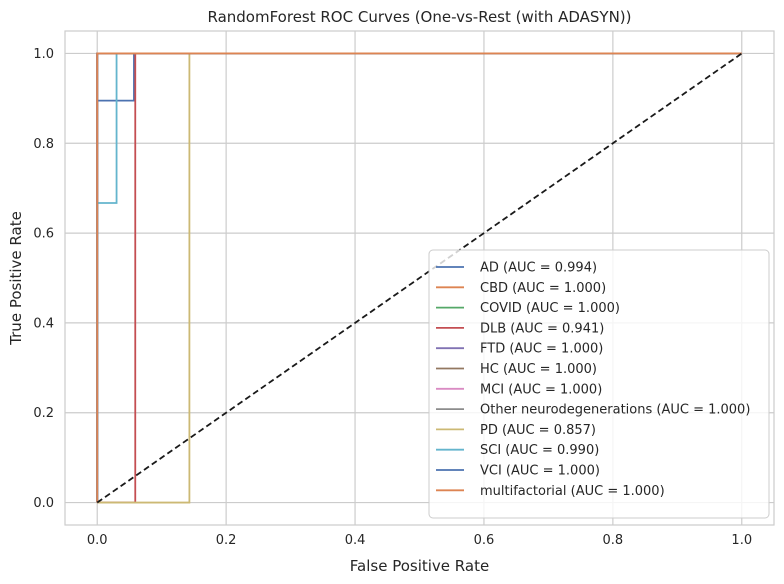 The height and width of the screenshot is (584, 784). What do you see at coordinates (542, 328) in the screenshot?
I see `legend-label: DLB (AUC = 0.941)` at bounding box center [542, 328].